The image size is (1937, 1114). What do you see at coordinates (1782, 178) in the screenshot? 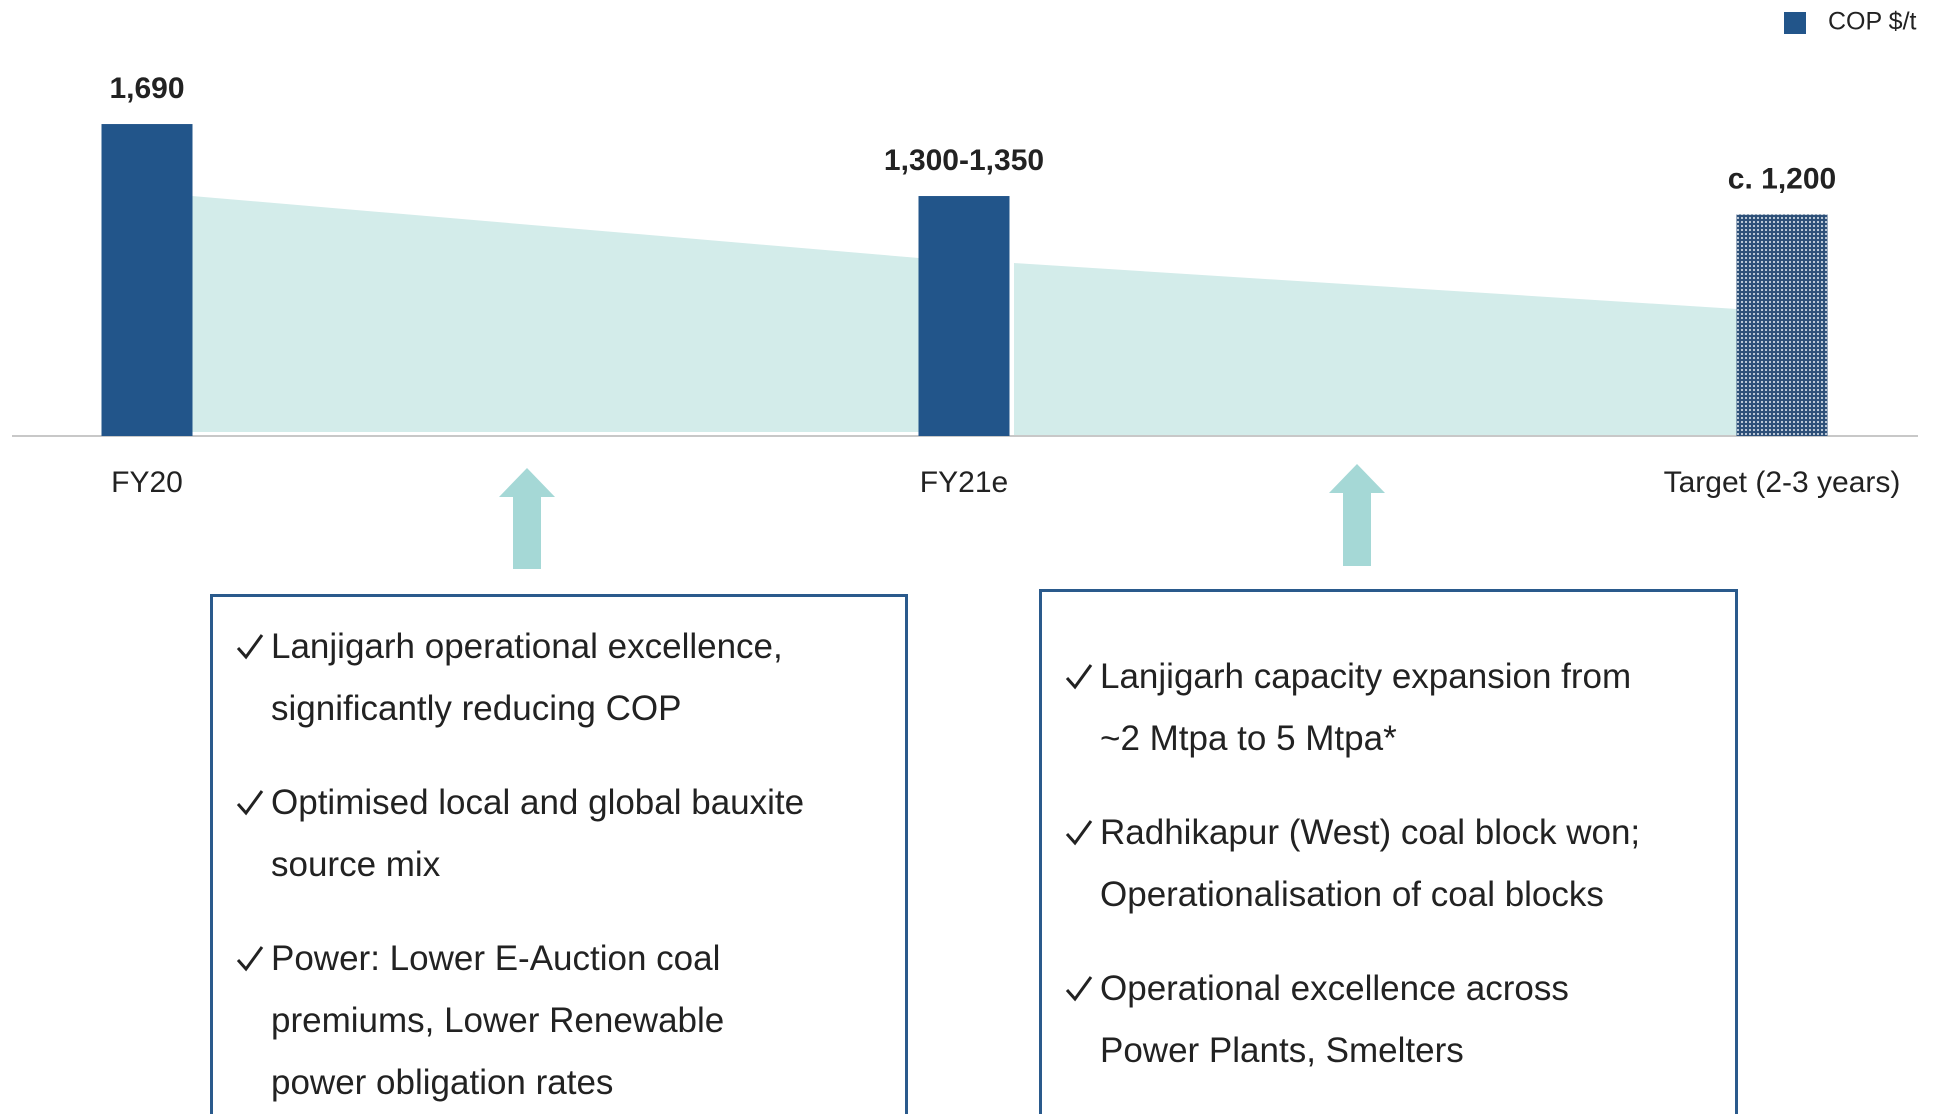
I see `value-label: c. 1,200` at bounding box center [1782, 178].